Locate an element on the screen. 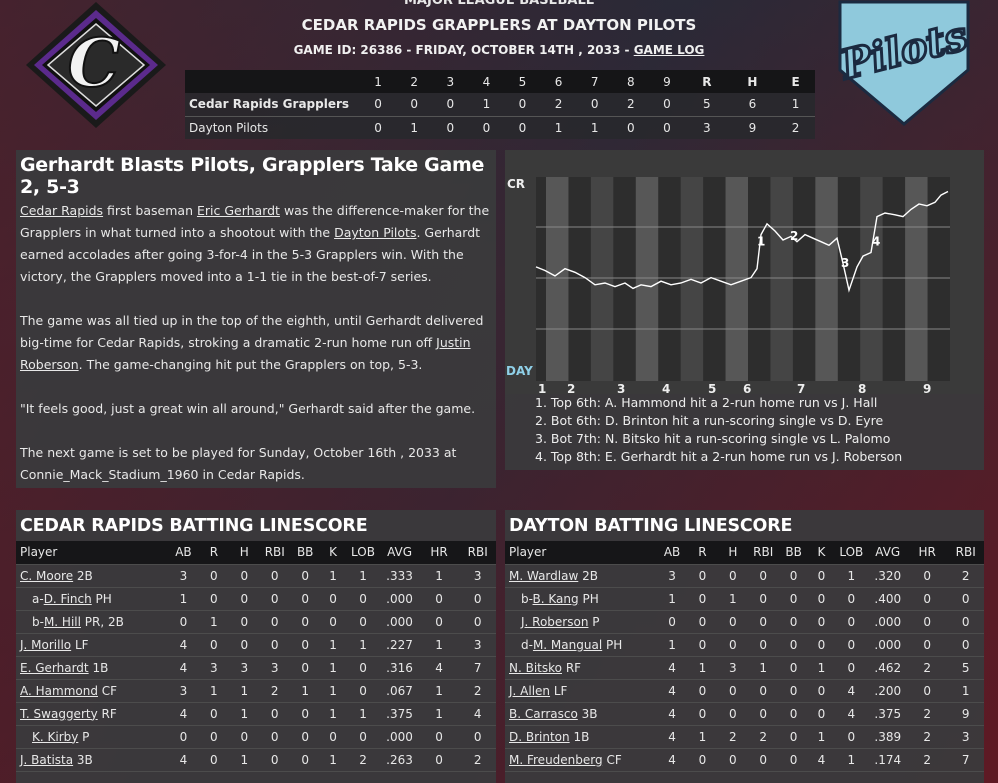 This screenshot has height=783, width=998. batting-stat-cell: .316 is located at coordinates (399, 668).